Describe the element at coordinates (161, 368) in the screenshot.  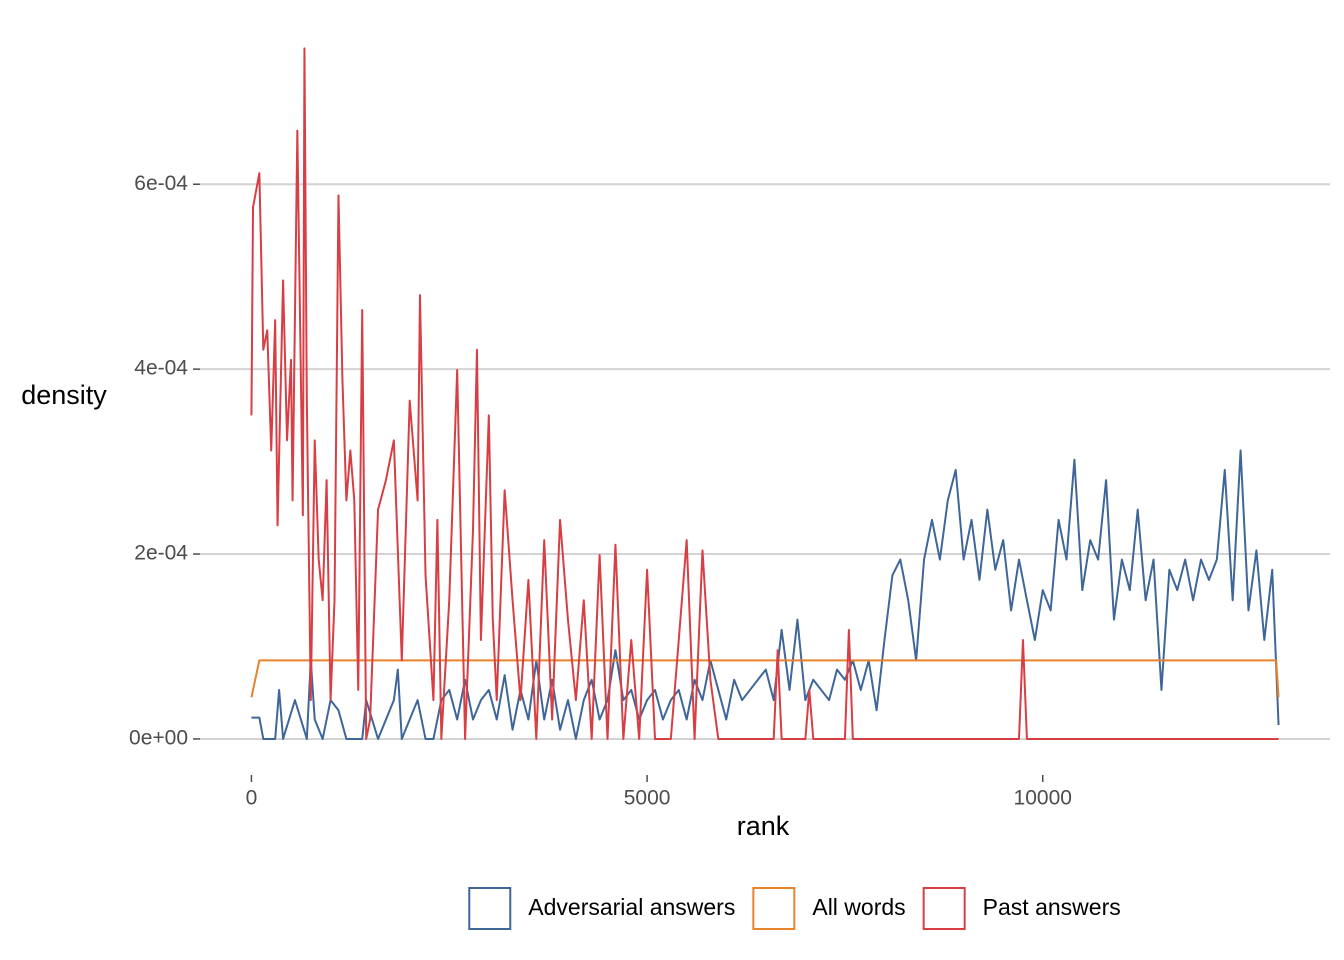
I see `y-tick-label: 4e-04` at that location.